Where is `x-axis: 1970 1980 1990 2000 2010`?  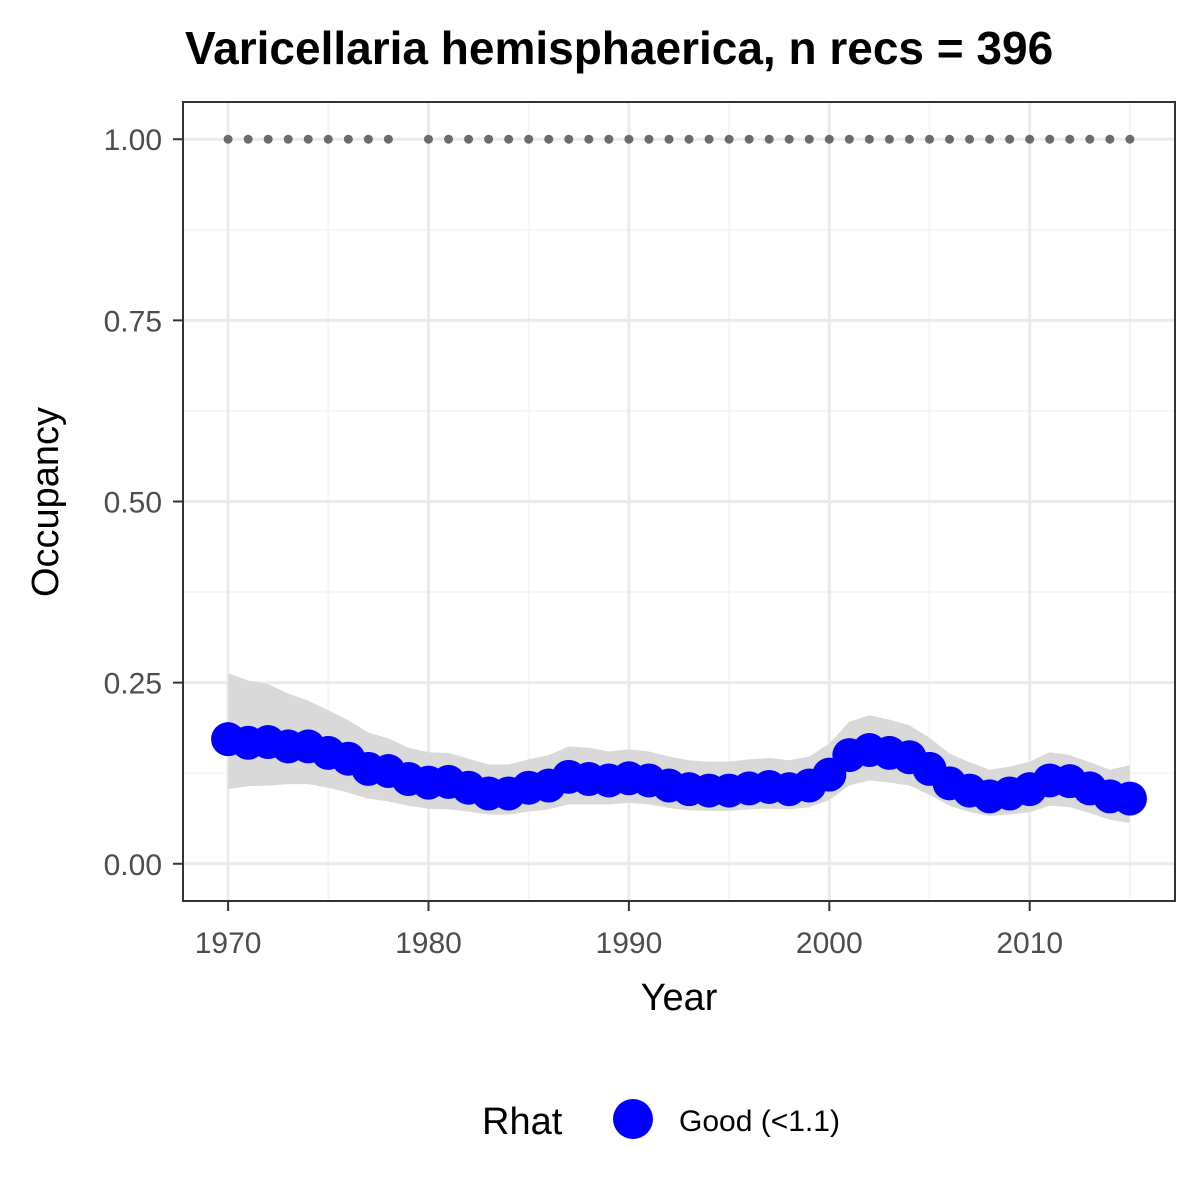
x-axis: 1970 1980 1990 2000 2010 is located at coordinates (629, 930).